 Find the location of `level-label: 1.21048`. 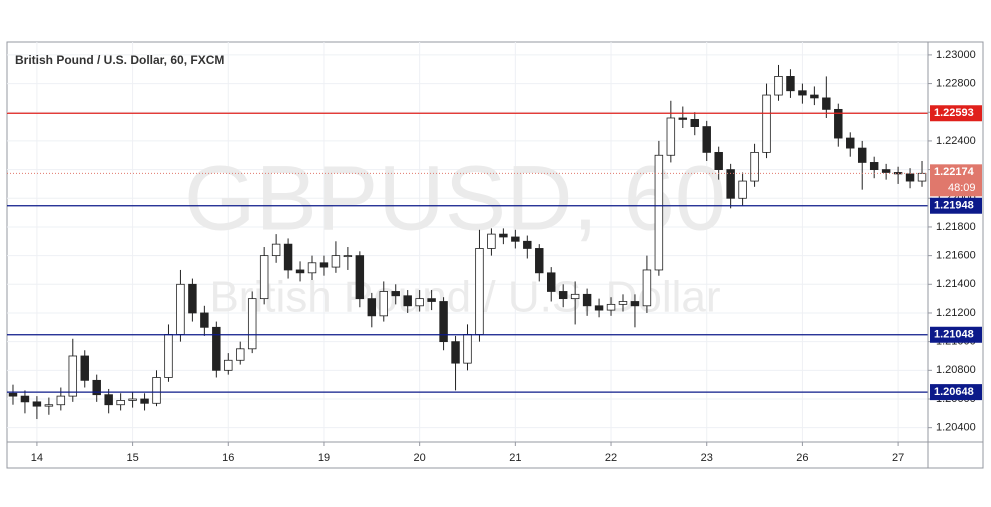

level-label: 1.21048 is located at coordinates (954, 335).